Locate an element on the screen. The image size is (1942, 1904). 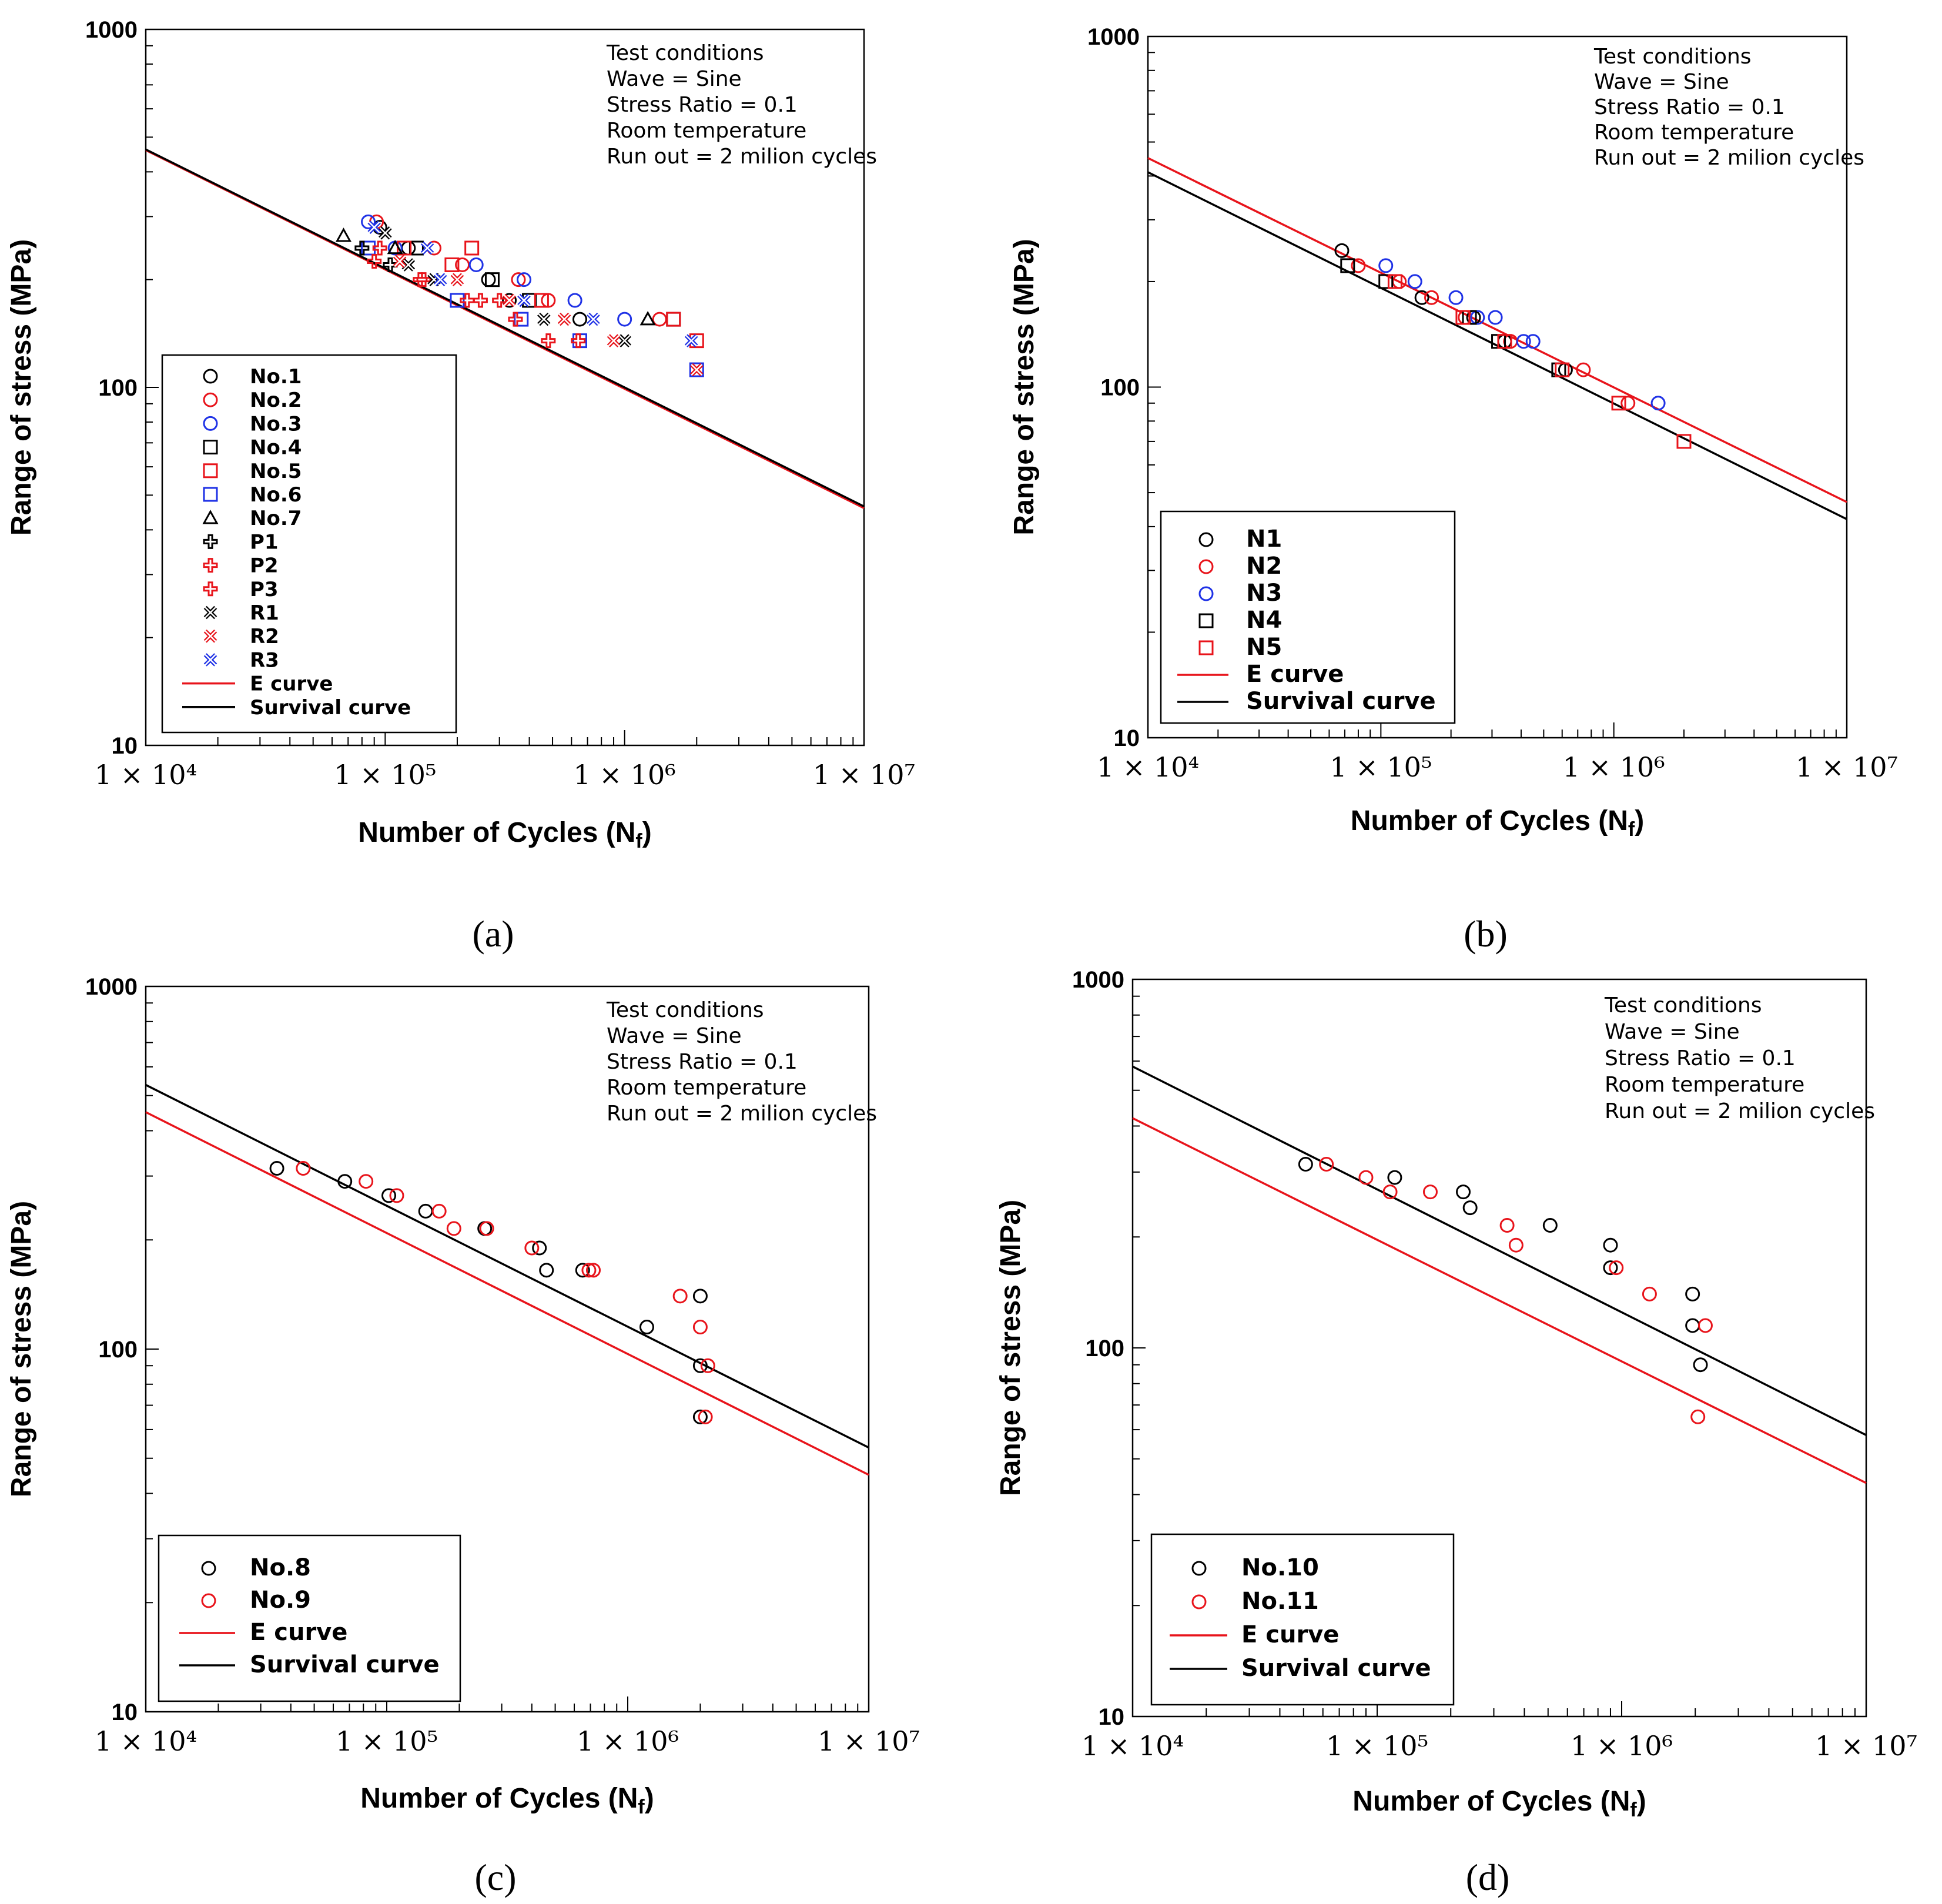
legend-label: R2 is located at coordinates (264, 636).